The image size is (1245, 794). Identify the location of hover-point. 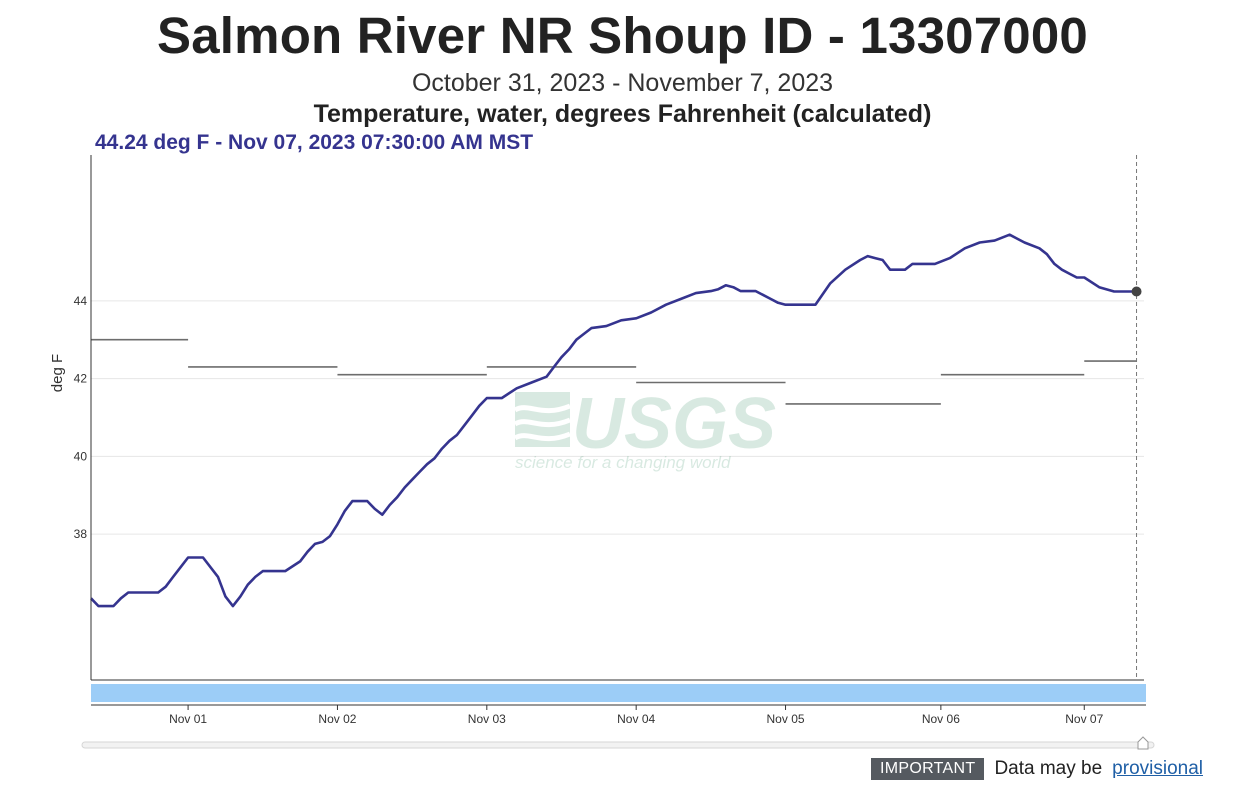
(1136, 291).